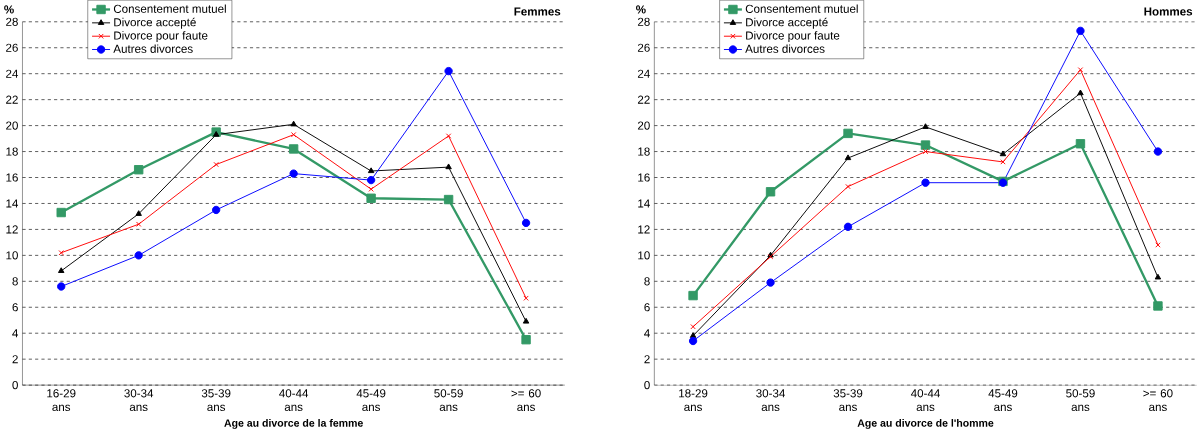  Describe the element at coordinates (1168, 11) in the screenshot. I see `chart-title: Hommes` at that location.